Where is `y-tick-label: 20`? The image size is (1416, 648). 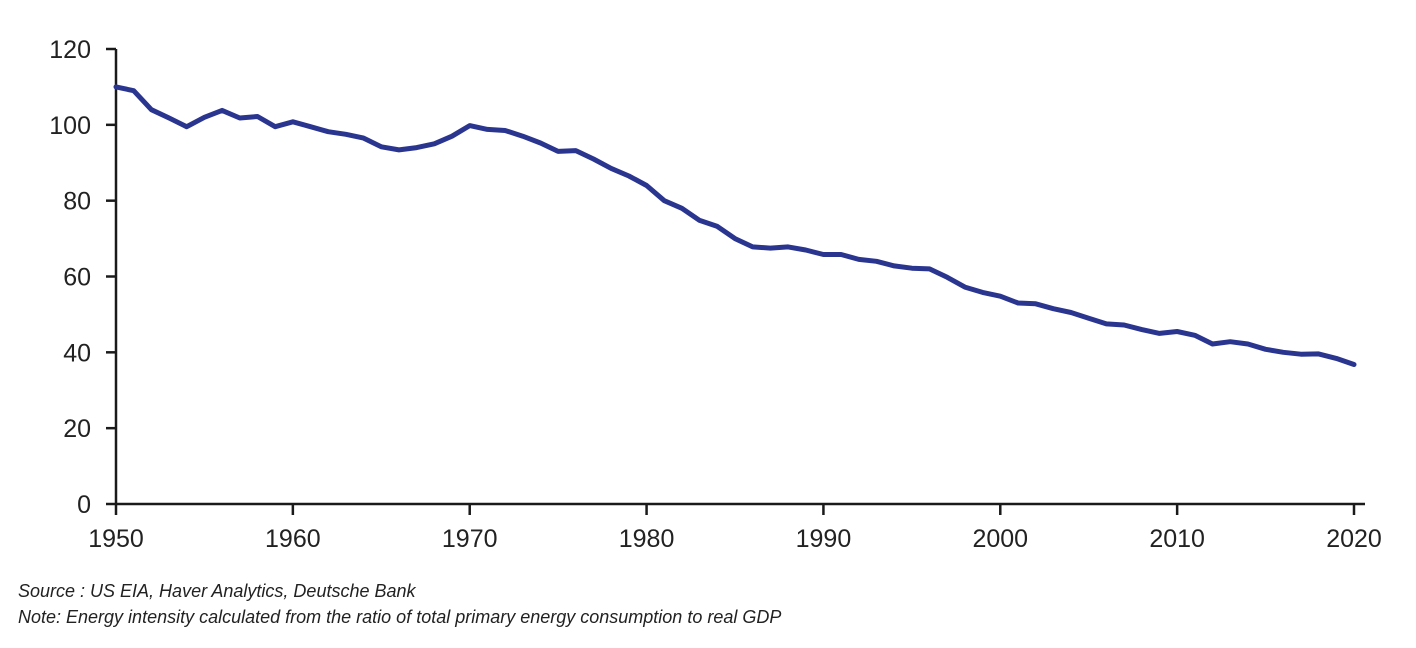
y-tick-label: 20 is located at coordinates (77, 429).